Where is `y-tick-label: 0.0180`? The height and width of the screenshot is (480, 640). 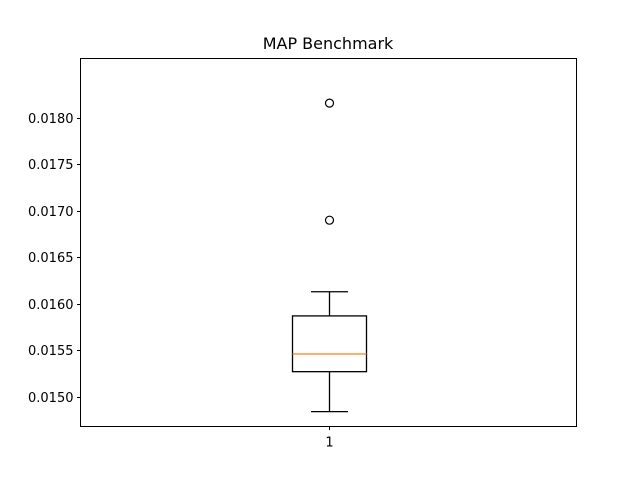
y-tick-label: 0.0180 is located at coordinates (51, 119).